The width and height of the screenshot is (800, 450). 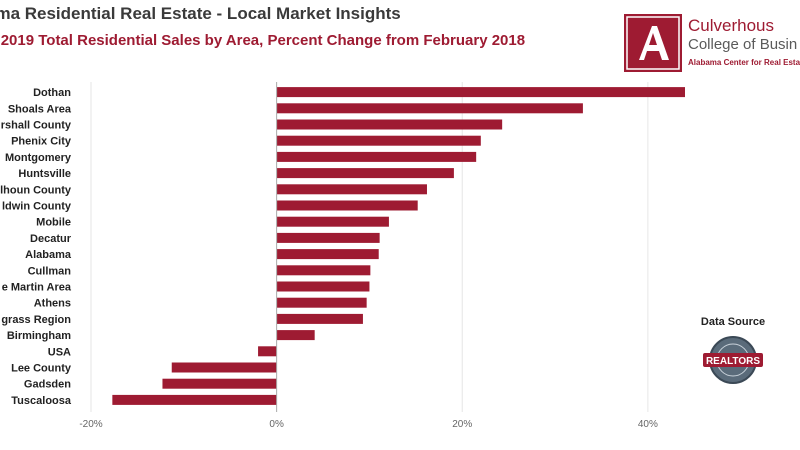 What do you see at coordinates (52, 93) in the screenshot?
I see `category-label: Dothan` at bounding box center [52, 93].